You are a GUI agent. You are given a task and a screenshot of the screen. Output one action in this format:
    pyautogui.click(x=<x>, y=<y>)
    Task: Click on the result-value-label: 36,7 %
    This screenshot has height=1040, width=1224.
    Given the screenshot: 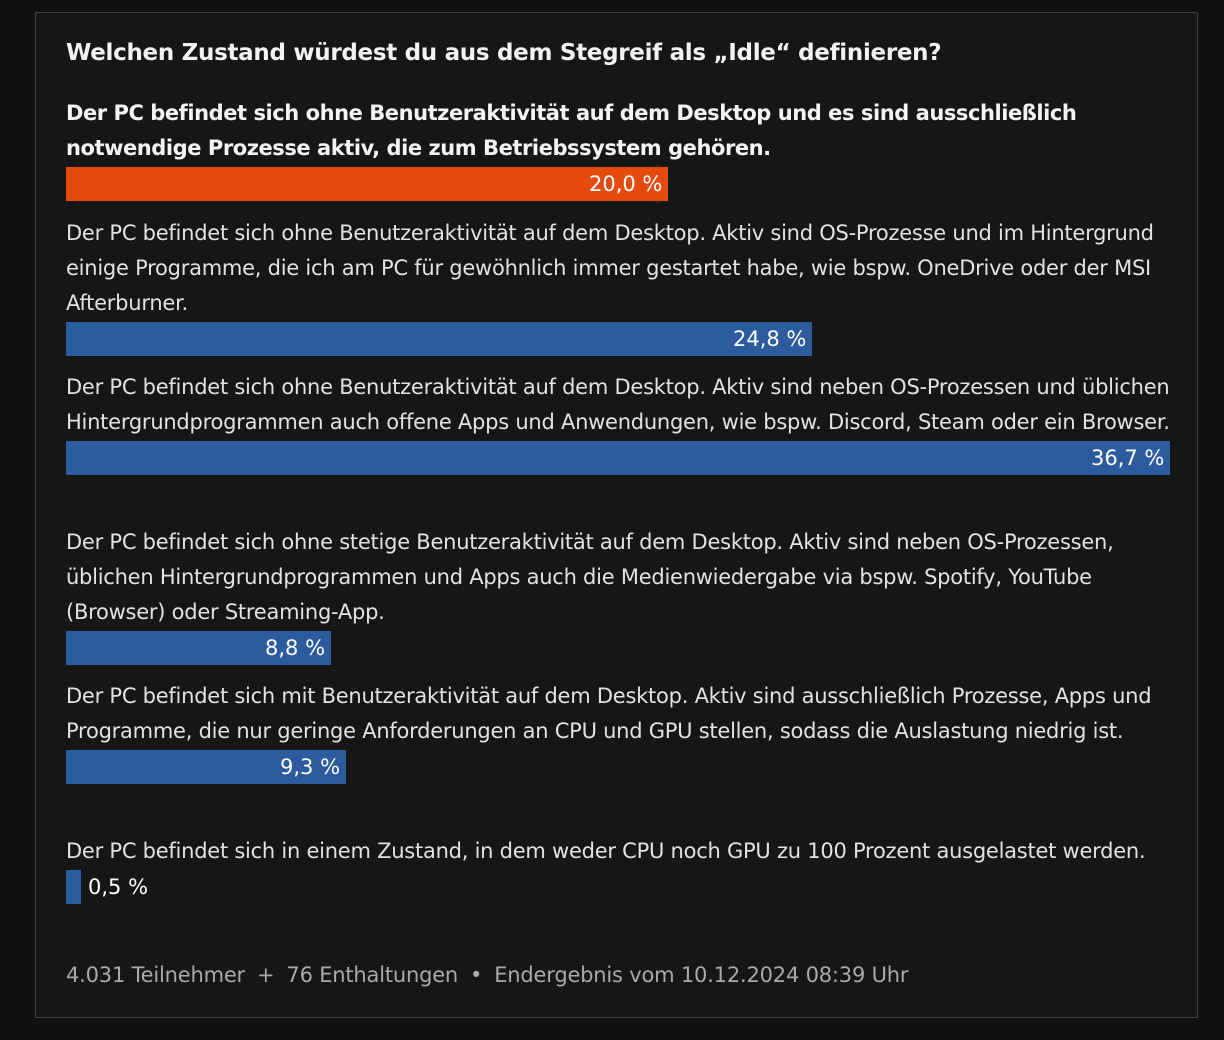 What is the action you would take?
    pyautogui.click(x=1128, y=458)
    